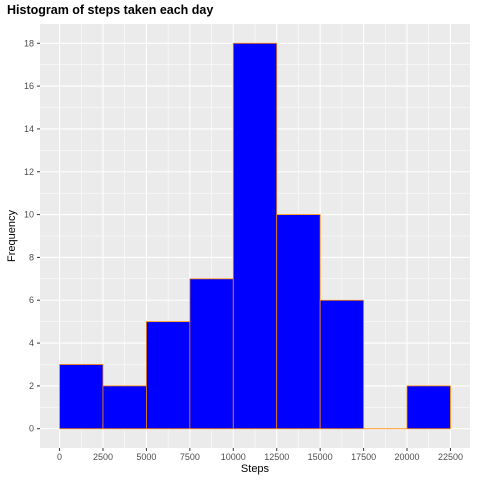 This screenshot has width=480, height=480. I want to click on x-tick-label: 12500, so click(276, 457).